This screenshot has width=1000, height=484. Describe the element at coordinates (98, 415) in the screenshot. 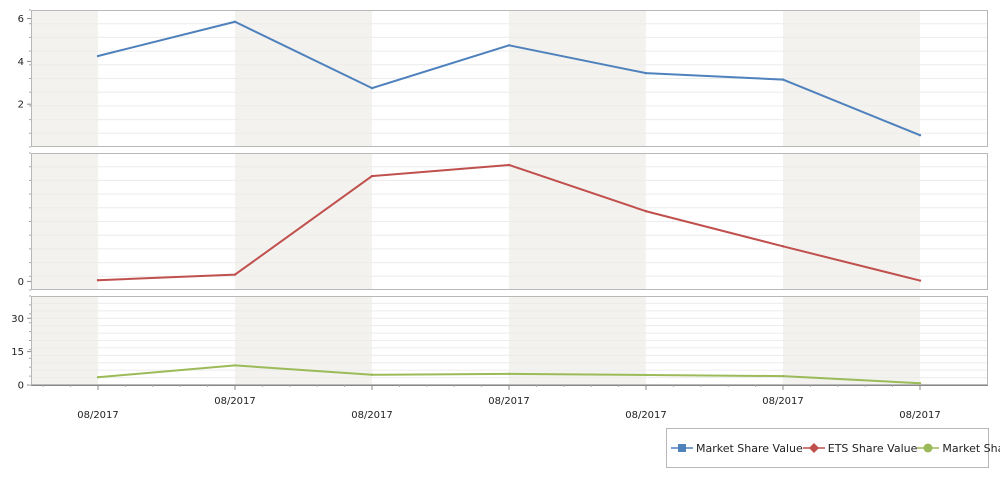

I see `x-tick-label-0: 08/2017` at that location.